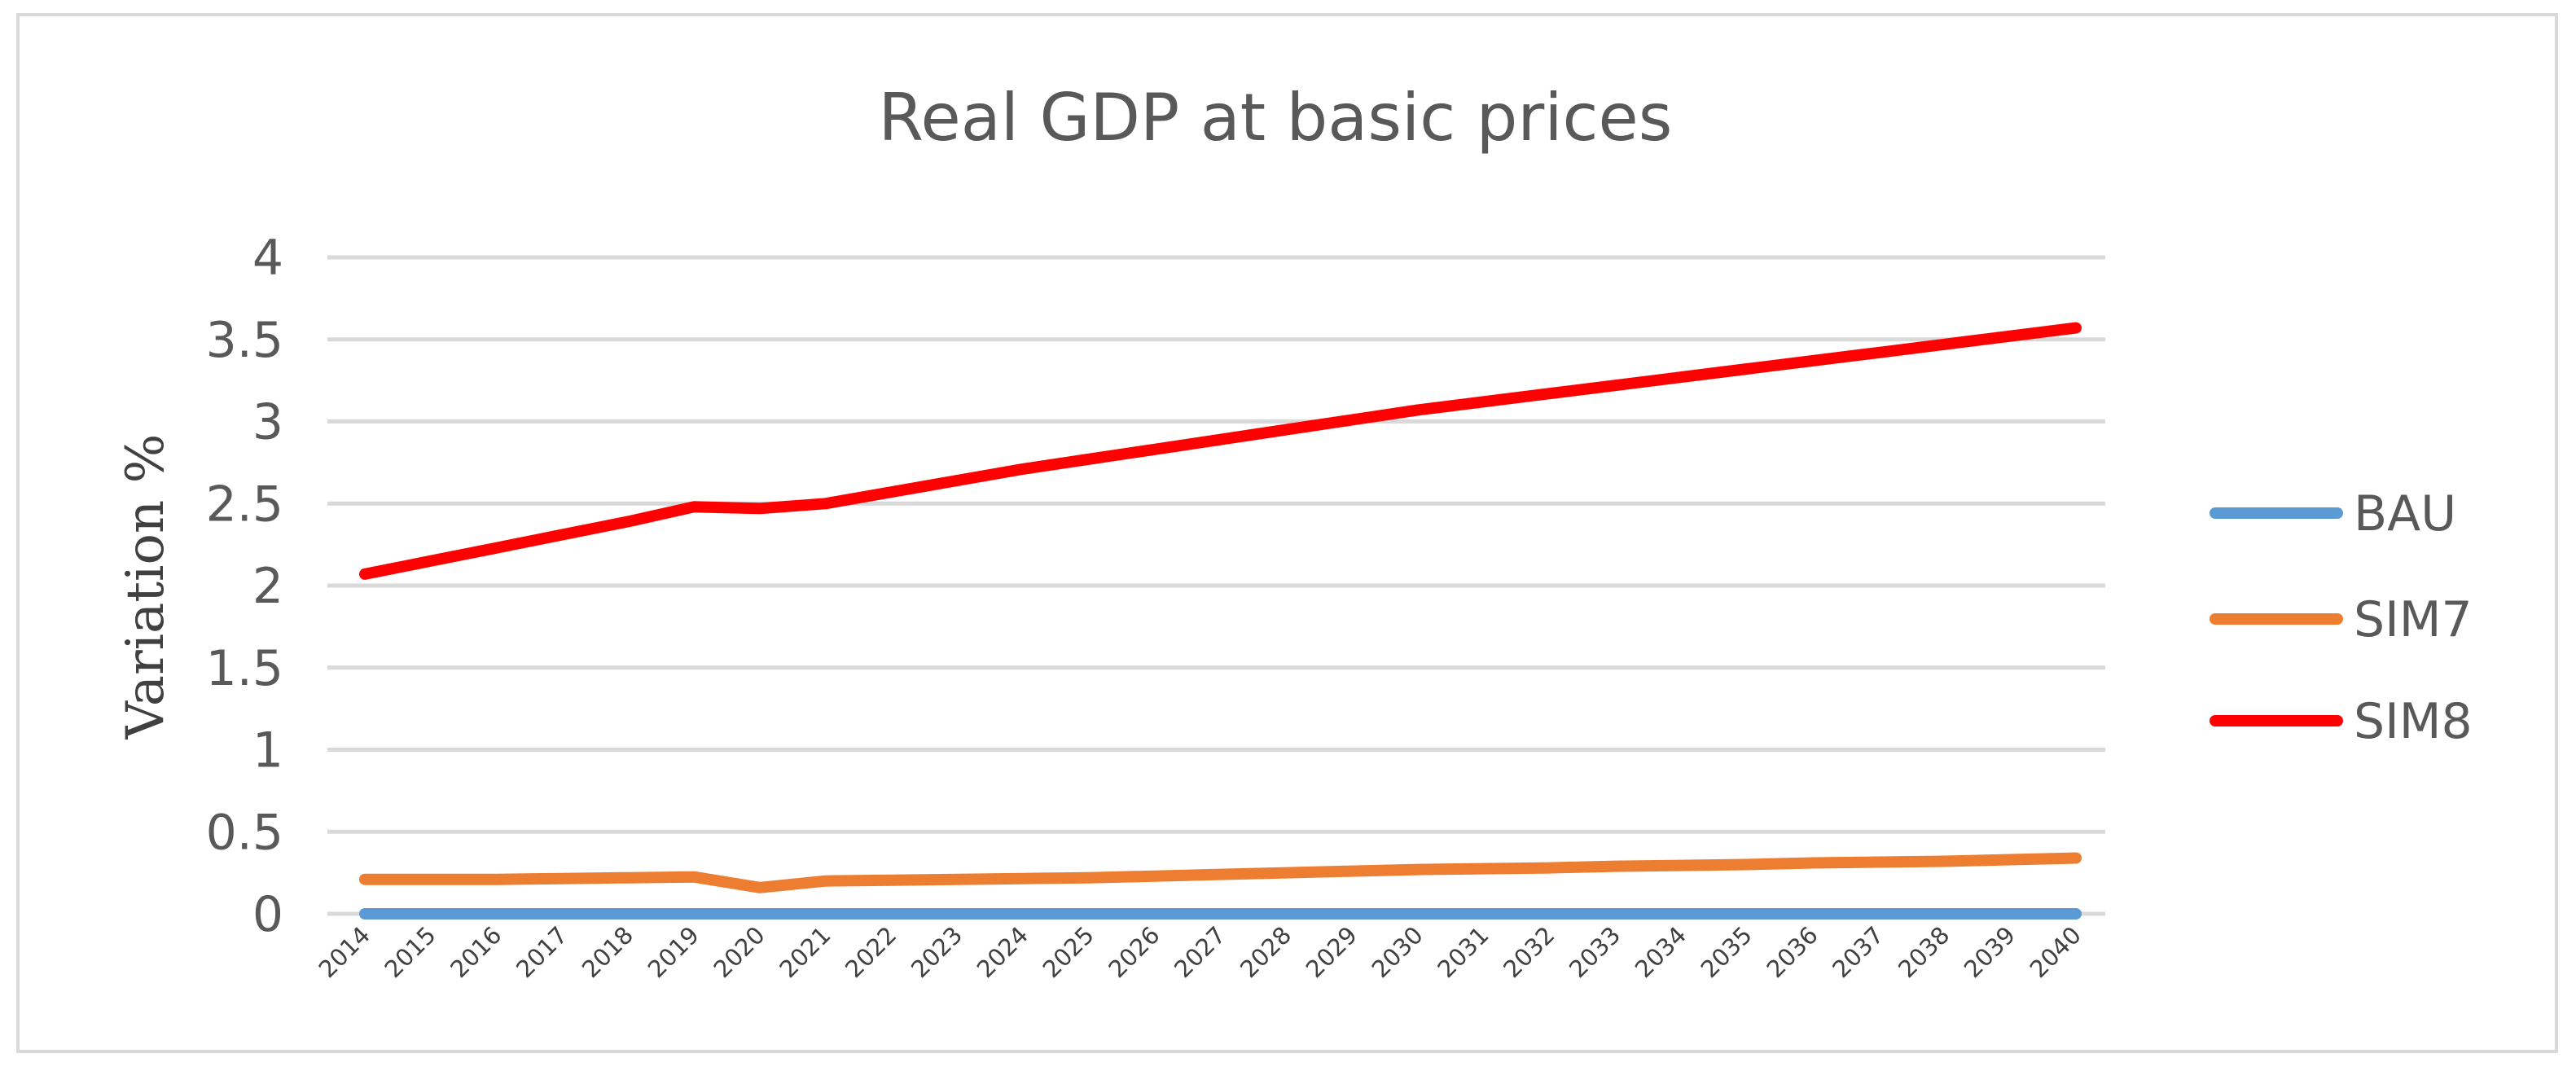 The width and height of the screenshot is (2576, 1071). What do you see at coordinates (244, 832) in the screenshot?
I see `y-tick-label: 0.5` at bounding box center [244, 832].